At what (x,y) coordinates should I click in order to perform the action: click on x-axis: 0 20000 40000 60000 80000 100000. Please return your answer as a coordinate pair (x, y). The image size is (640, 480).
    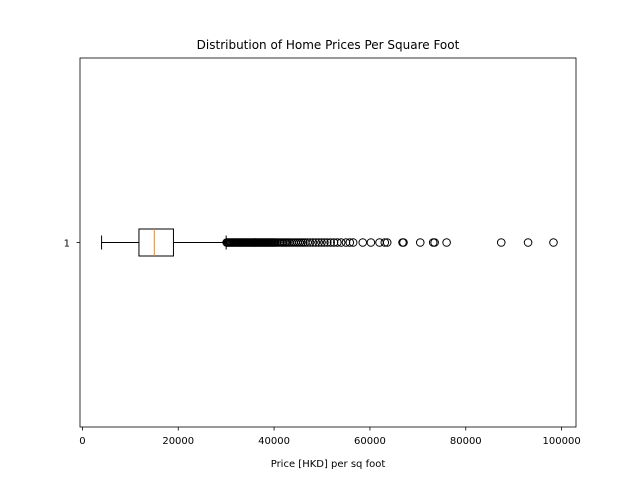
    Looking at the image, I should click on (330, 437).